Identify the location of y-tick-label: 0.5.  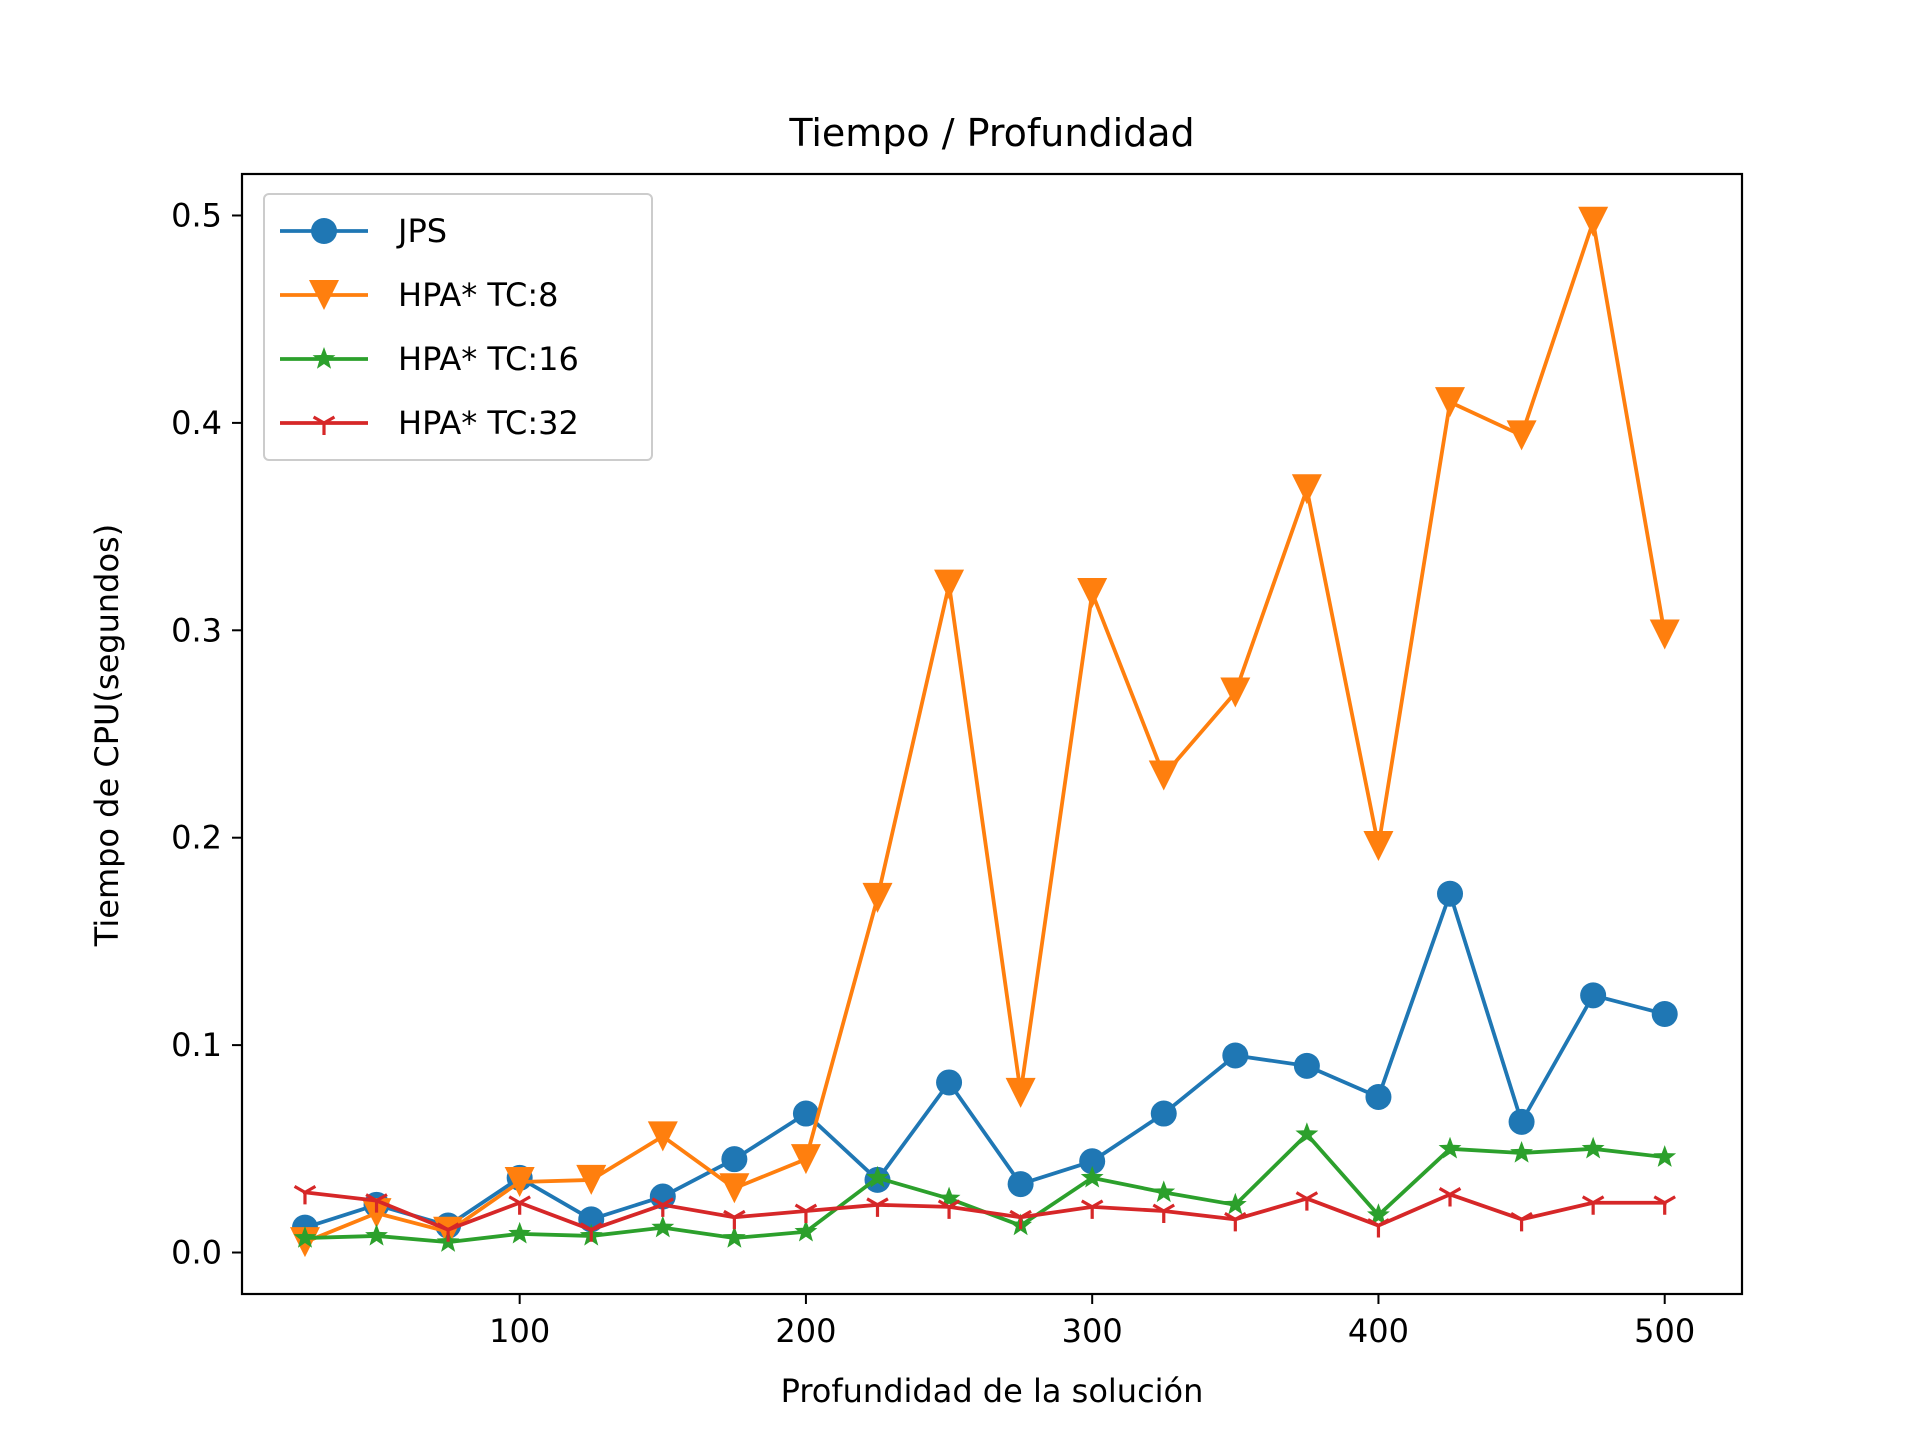
(196, 215).